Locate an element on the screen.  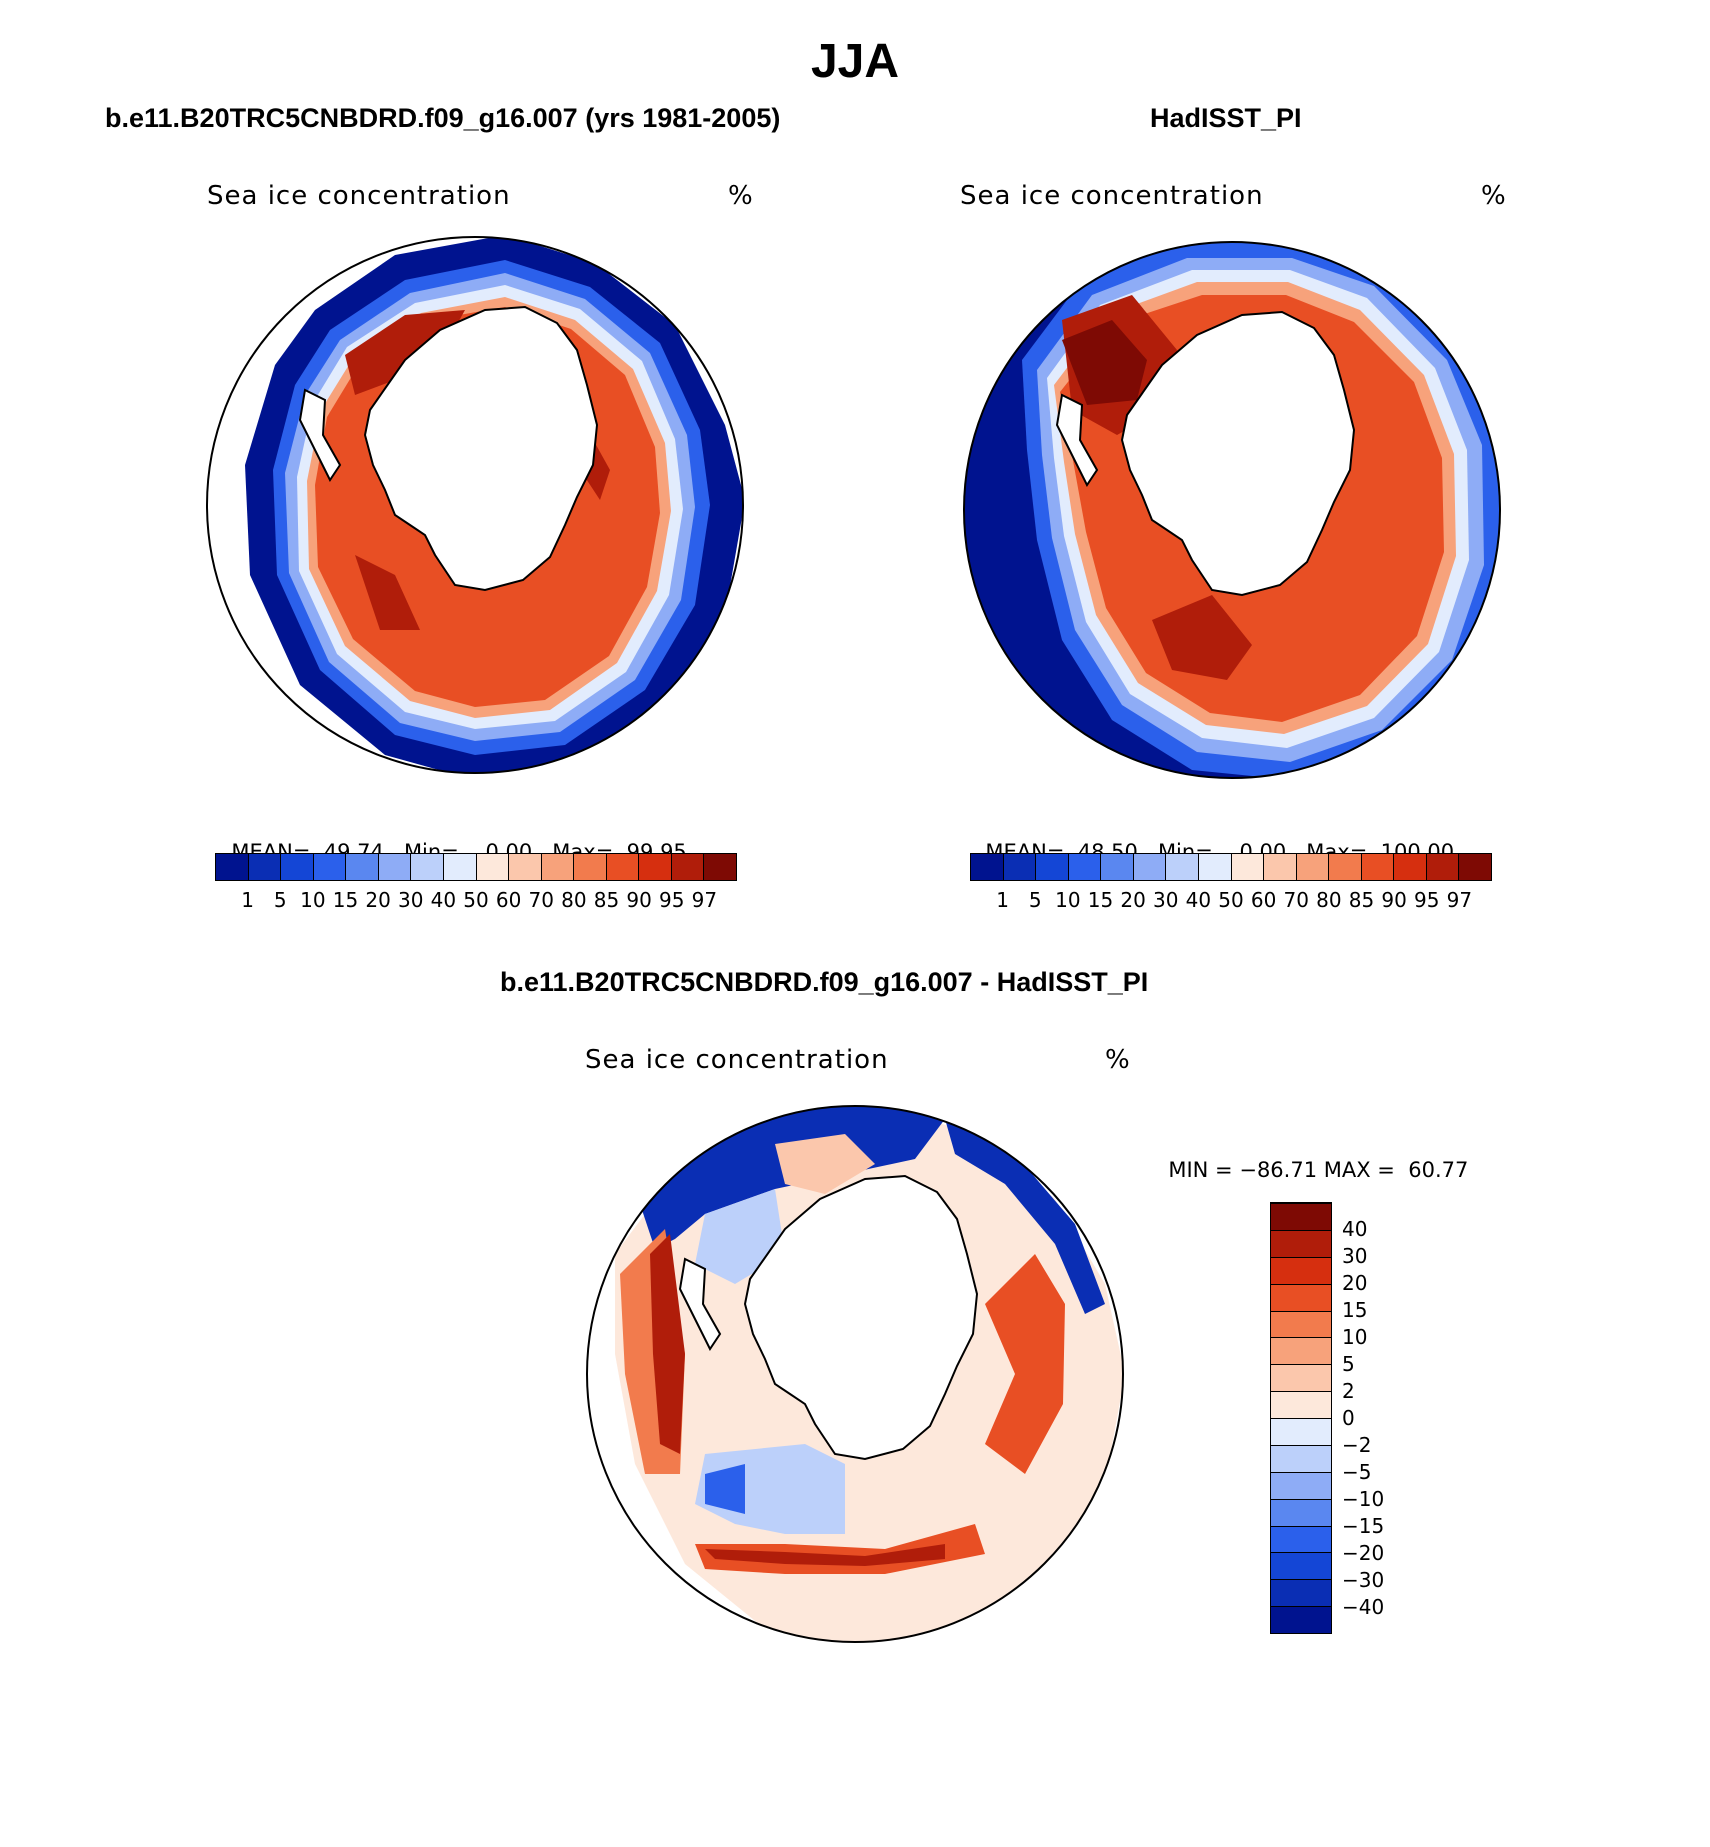
model-field-label: Sea ice concentration is located at coordinates (359, 196).